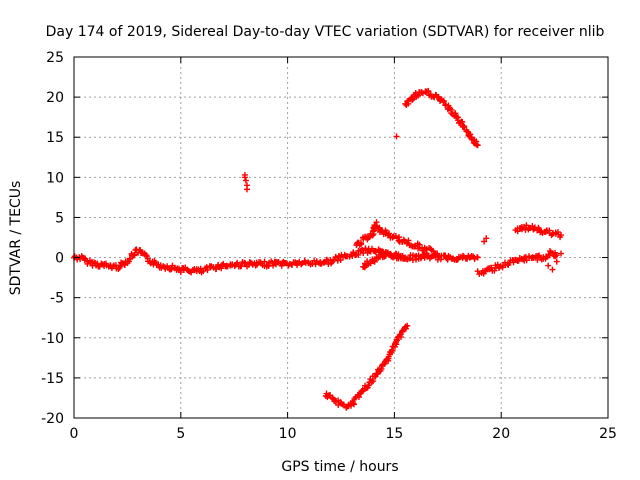 This screenshot has height=480, width=640. I want to click on y-tick-label: -15, so click(52, 379).